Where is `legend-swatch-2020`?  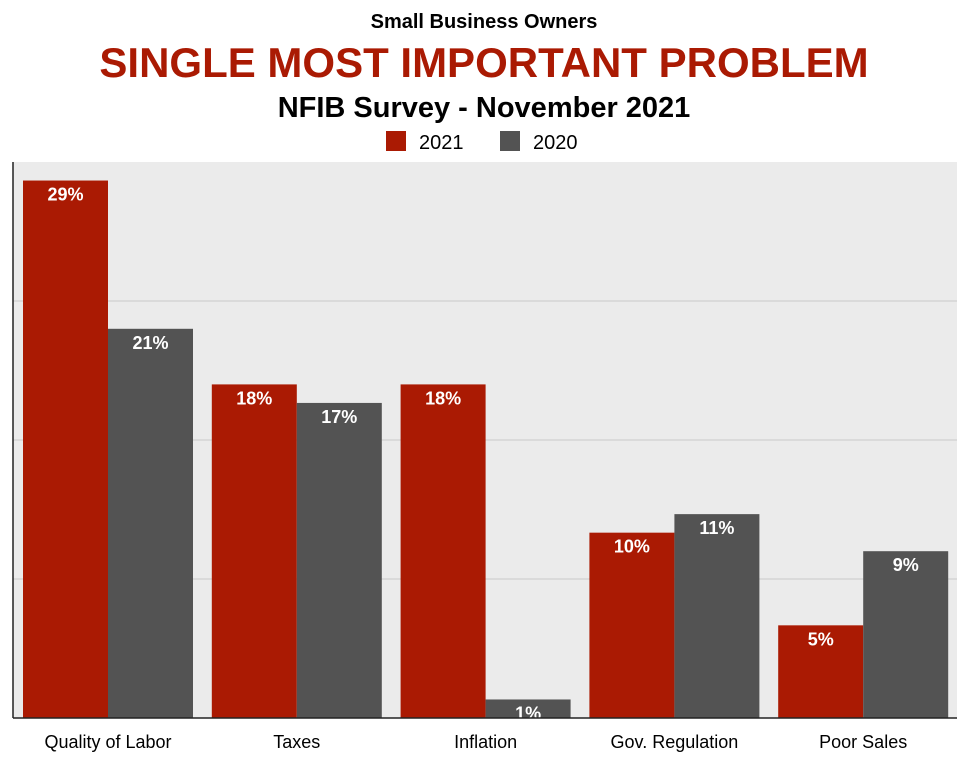 legend-swatch-2020 is located at coordinates (510, 141).